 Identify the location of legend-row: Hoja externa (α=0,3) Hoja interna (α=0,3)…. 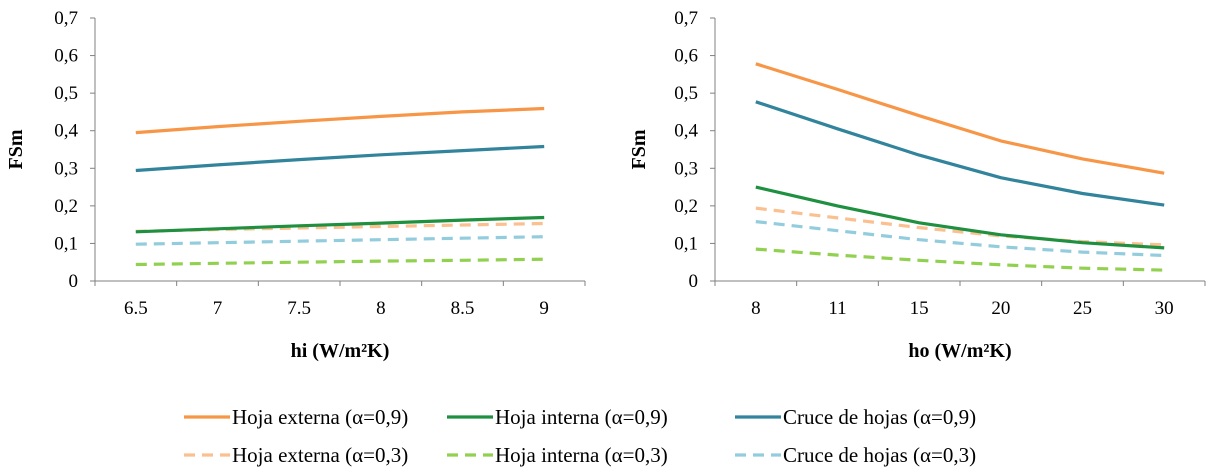
(621, 455).